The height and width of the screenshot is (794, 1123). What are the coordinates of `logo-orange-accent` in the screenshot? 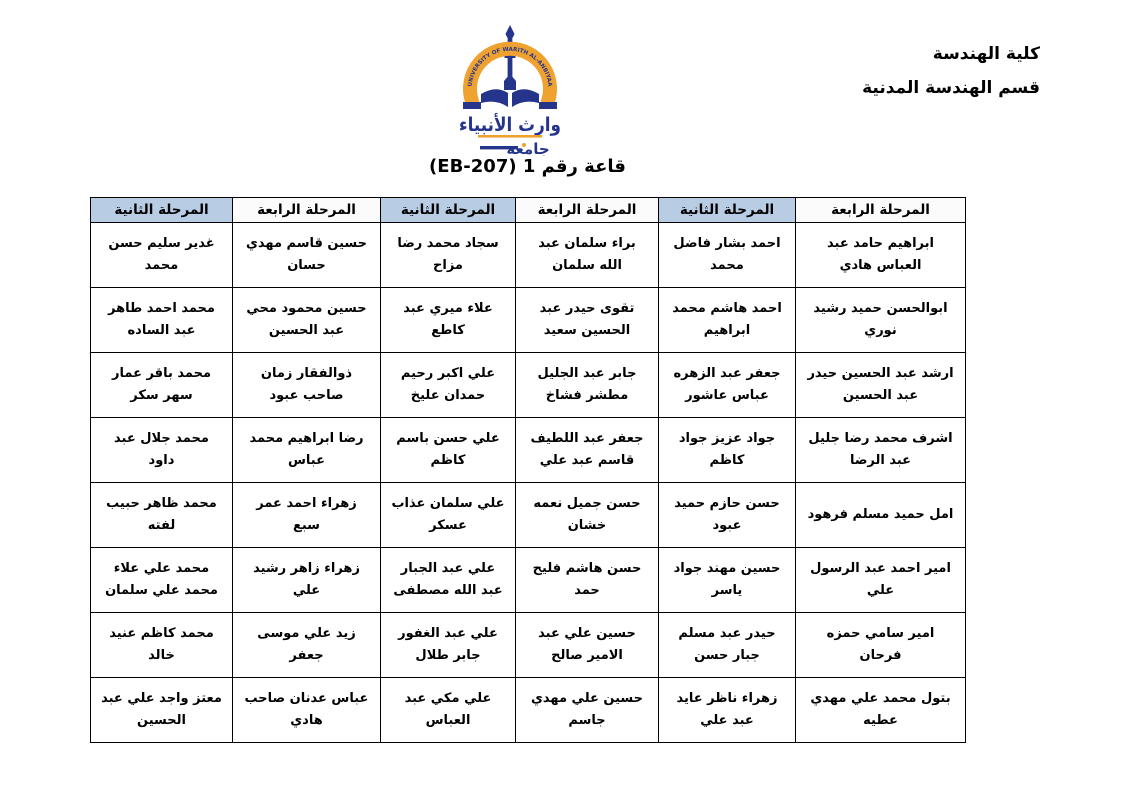 It's located at (524, 145).